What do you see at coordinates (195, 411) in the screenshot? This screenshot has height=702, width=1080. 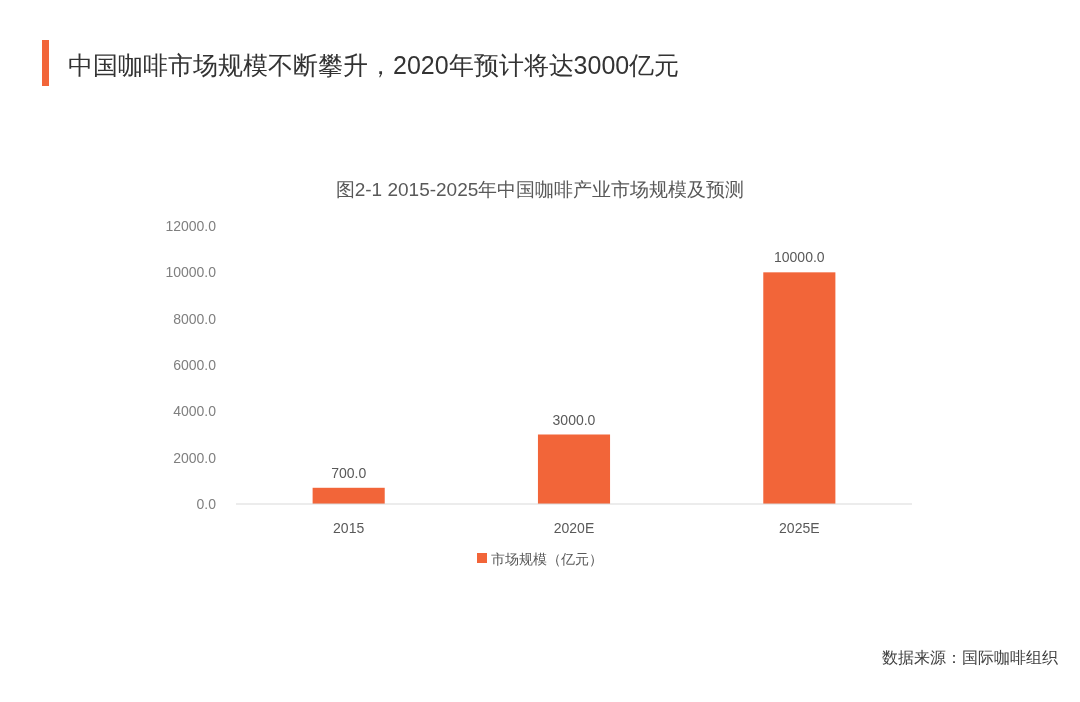 I see `y-tick-label: 4000.0` at bounding box center [195, 411].